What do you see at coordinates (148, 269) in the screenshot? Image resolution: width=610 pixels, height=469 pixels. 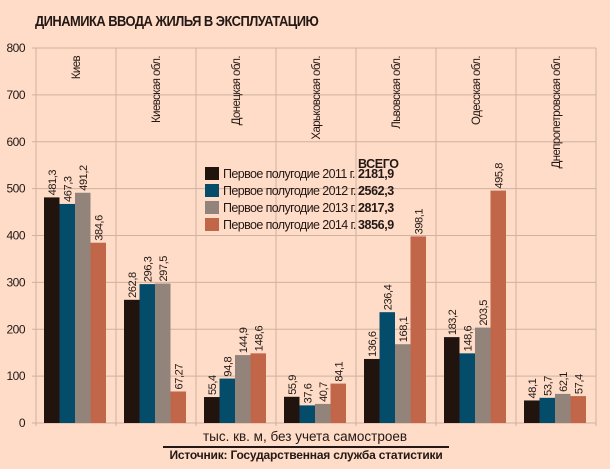 I see `data-label: 296,3` at bounding box center [148, 269].